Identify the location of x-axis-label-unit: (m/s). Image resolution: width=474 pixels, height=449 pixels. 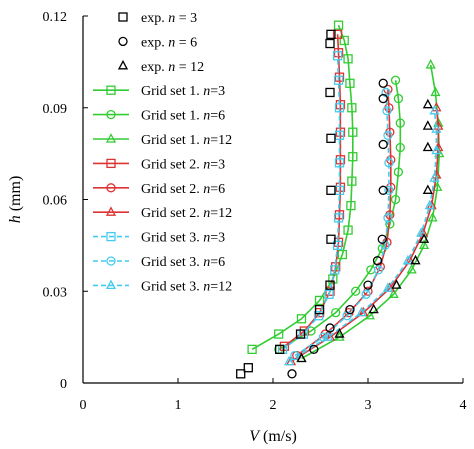
(278, 436).